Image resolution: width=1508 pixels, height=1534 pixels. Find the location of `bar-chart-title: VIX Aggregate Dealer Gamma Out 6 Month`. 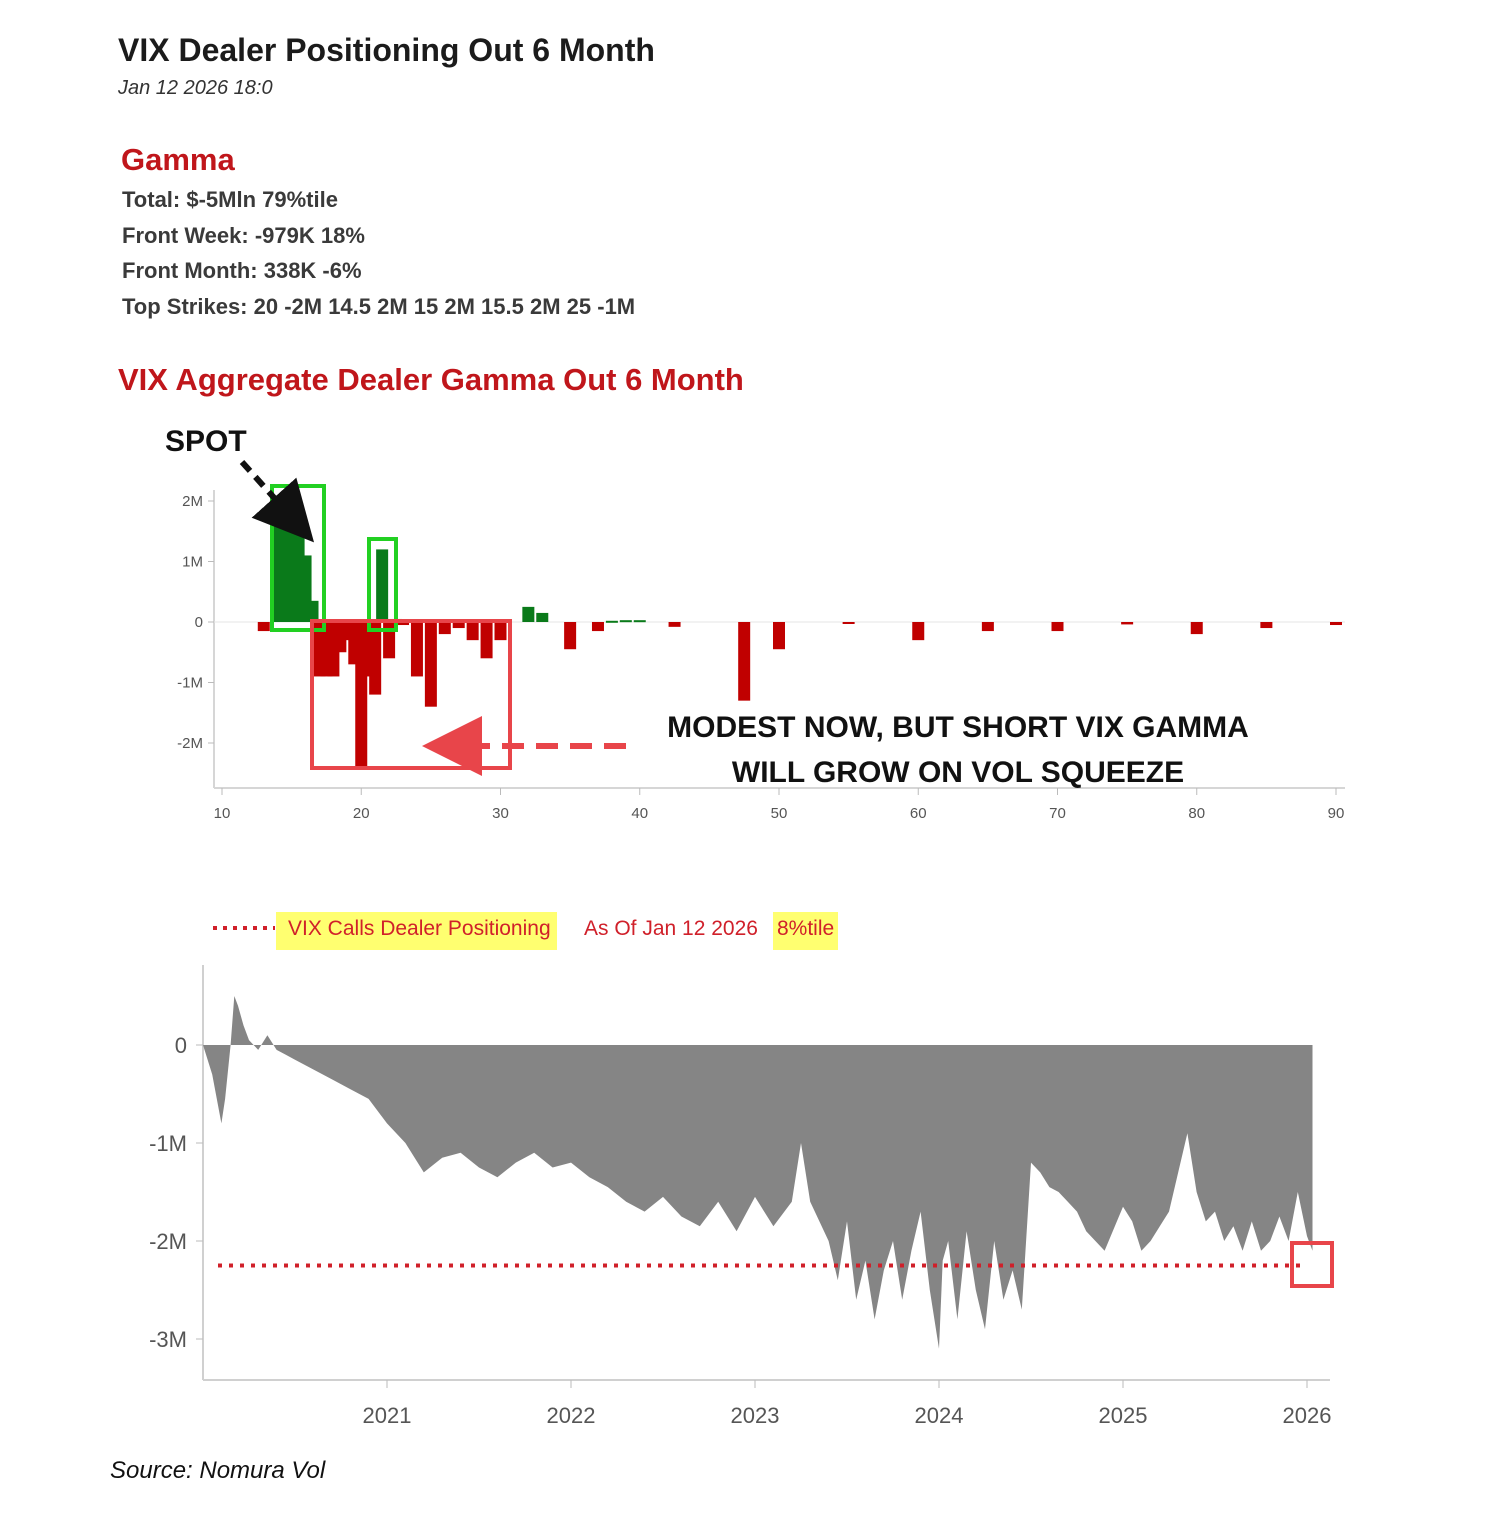

bar-chart-title: VIX Aggregate Dealer Gamma Out 6 Month is located at coordinates (431, 379).